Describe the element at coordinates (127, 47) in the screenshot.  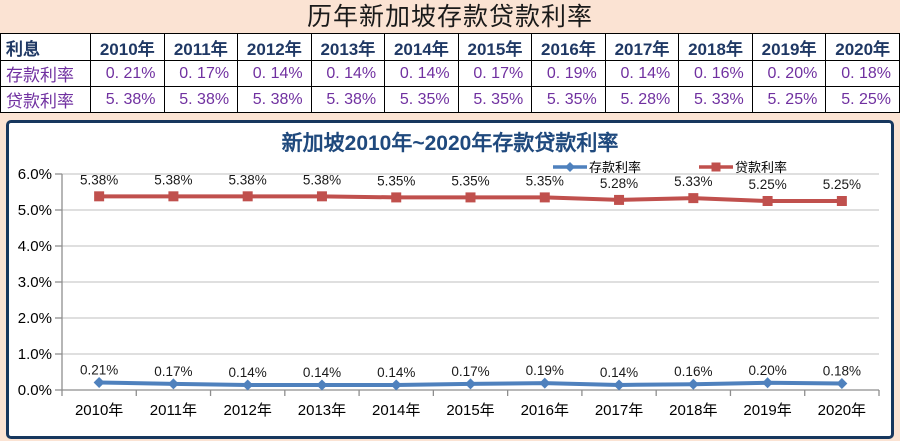
I see `table-header-year: 2010年` at that location.